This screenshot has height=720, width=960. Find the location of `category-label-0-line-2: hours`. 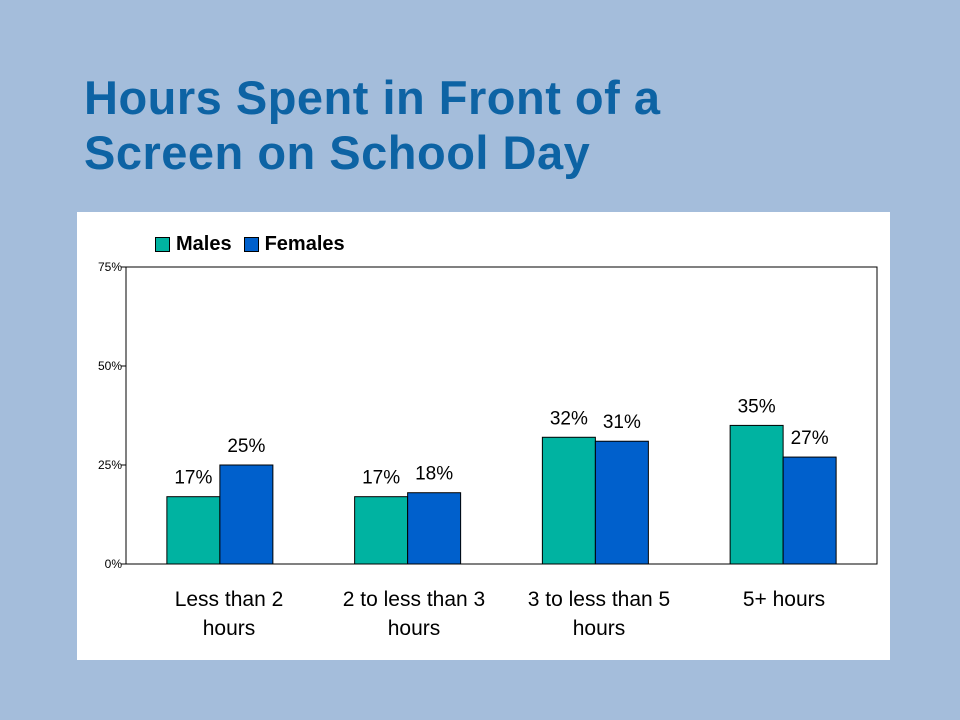

category-label-0-line-2: hours is located at coordinates (229, 628).